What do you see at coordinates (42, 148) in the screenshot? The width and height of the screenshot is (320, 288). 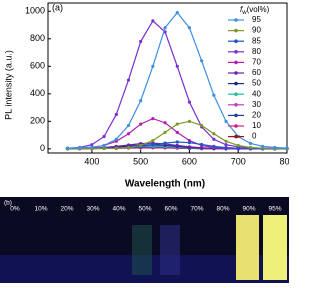 I see `y-tick-label: 0` at bounding box center [42, 148].